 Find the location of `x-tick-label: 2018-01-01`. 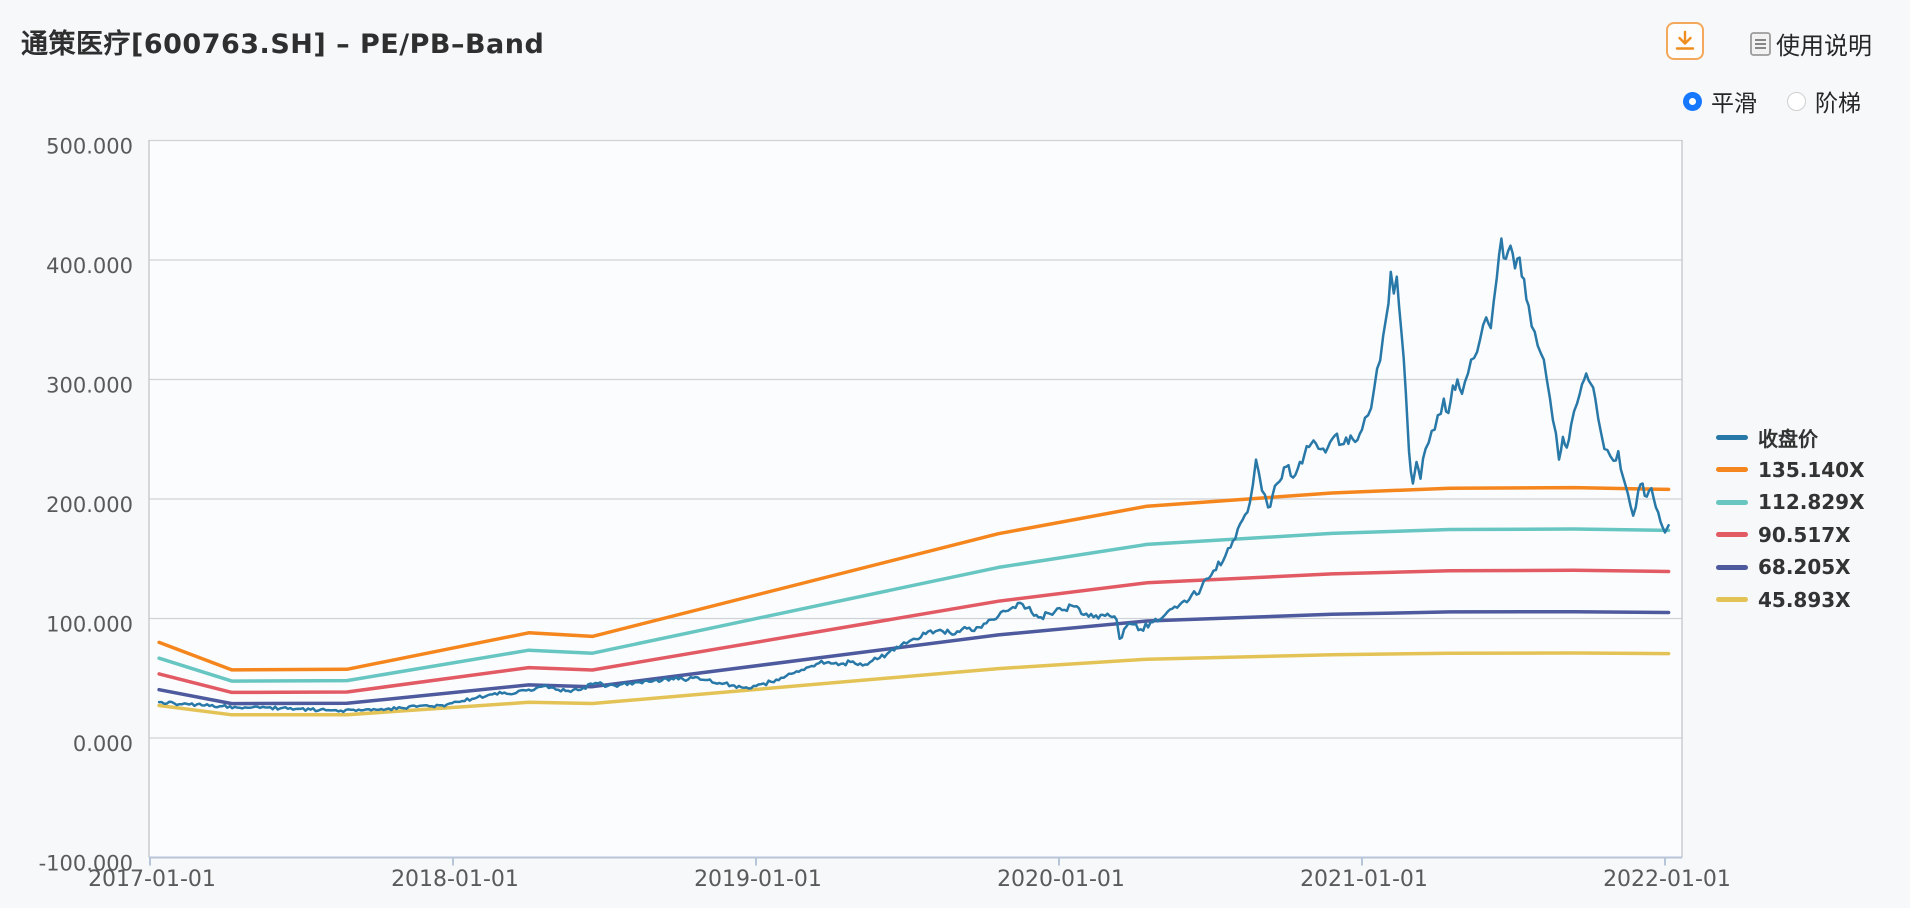

x-tick-label: 2018-01-01 is located at coordinates (455, 879).